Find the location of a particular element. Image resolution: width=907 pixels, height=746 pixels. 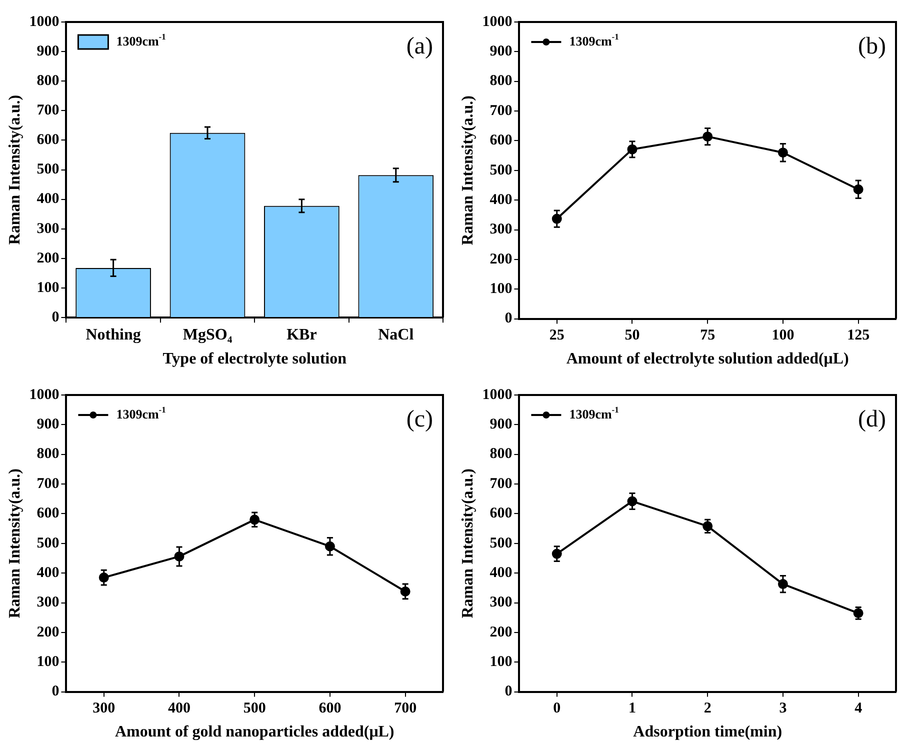

x-tick-label: KBr is located at coordinates (301, 335).